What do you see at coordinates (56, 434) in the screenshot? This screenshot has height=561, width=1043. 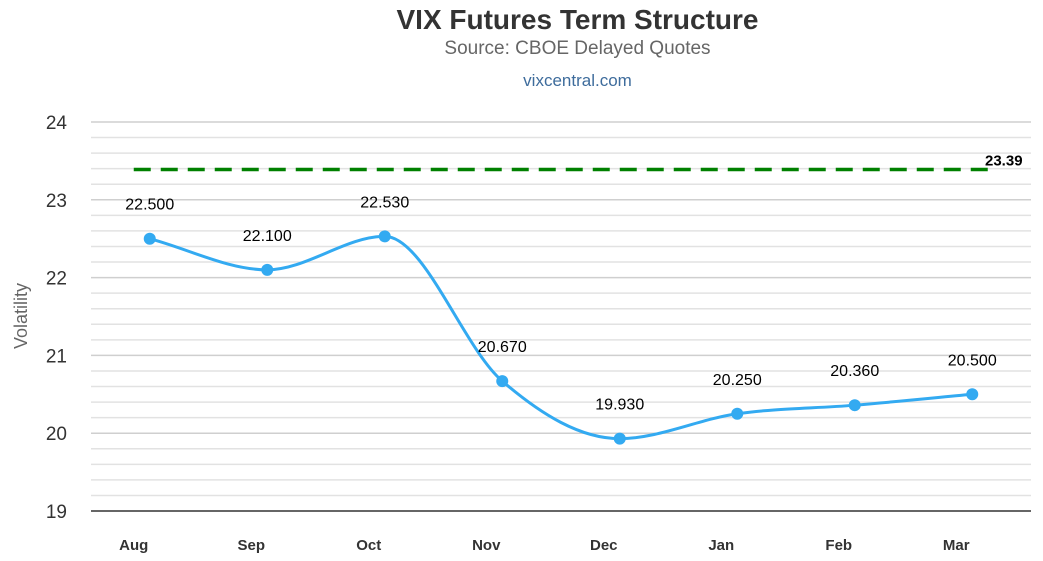 I see `y-tick-label: 20` at bounding box center [56, 434].